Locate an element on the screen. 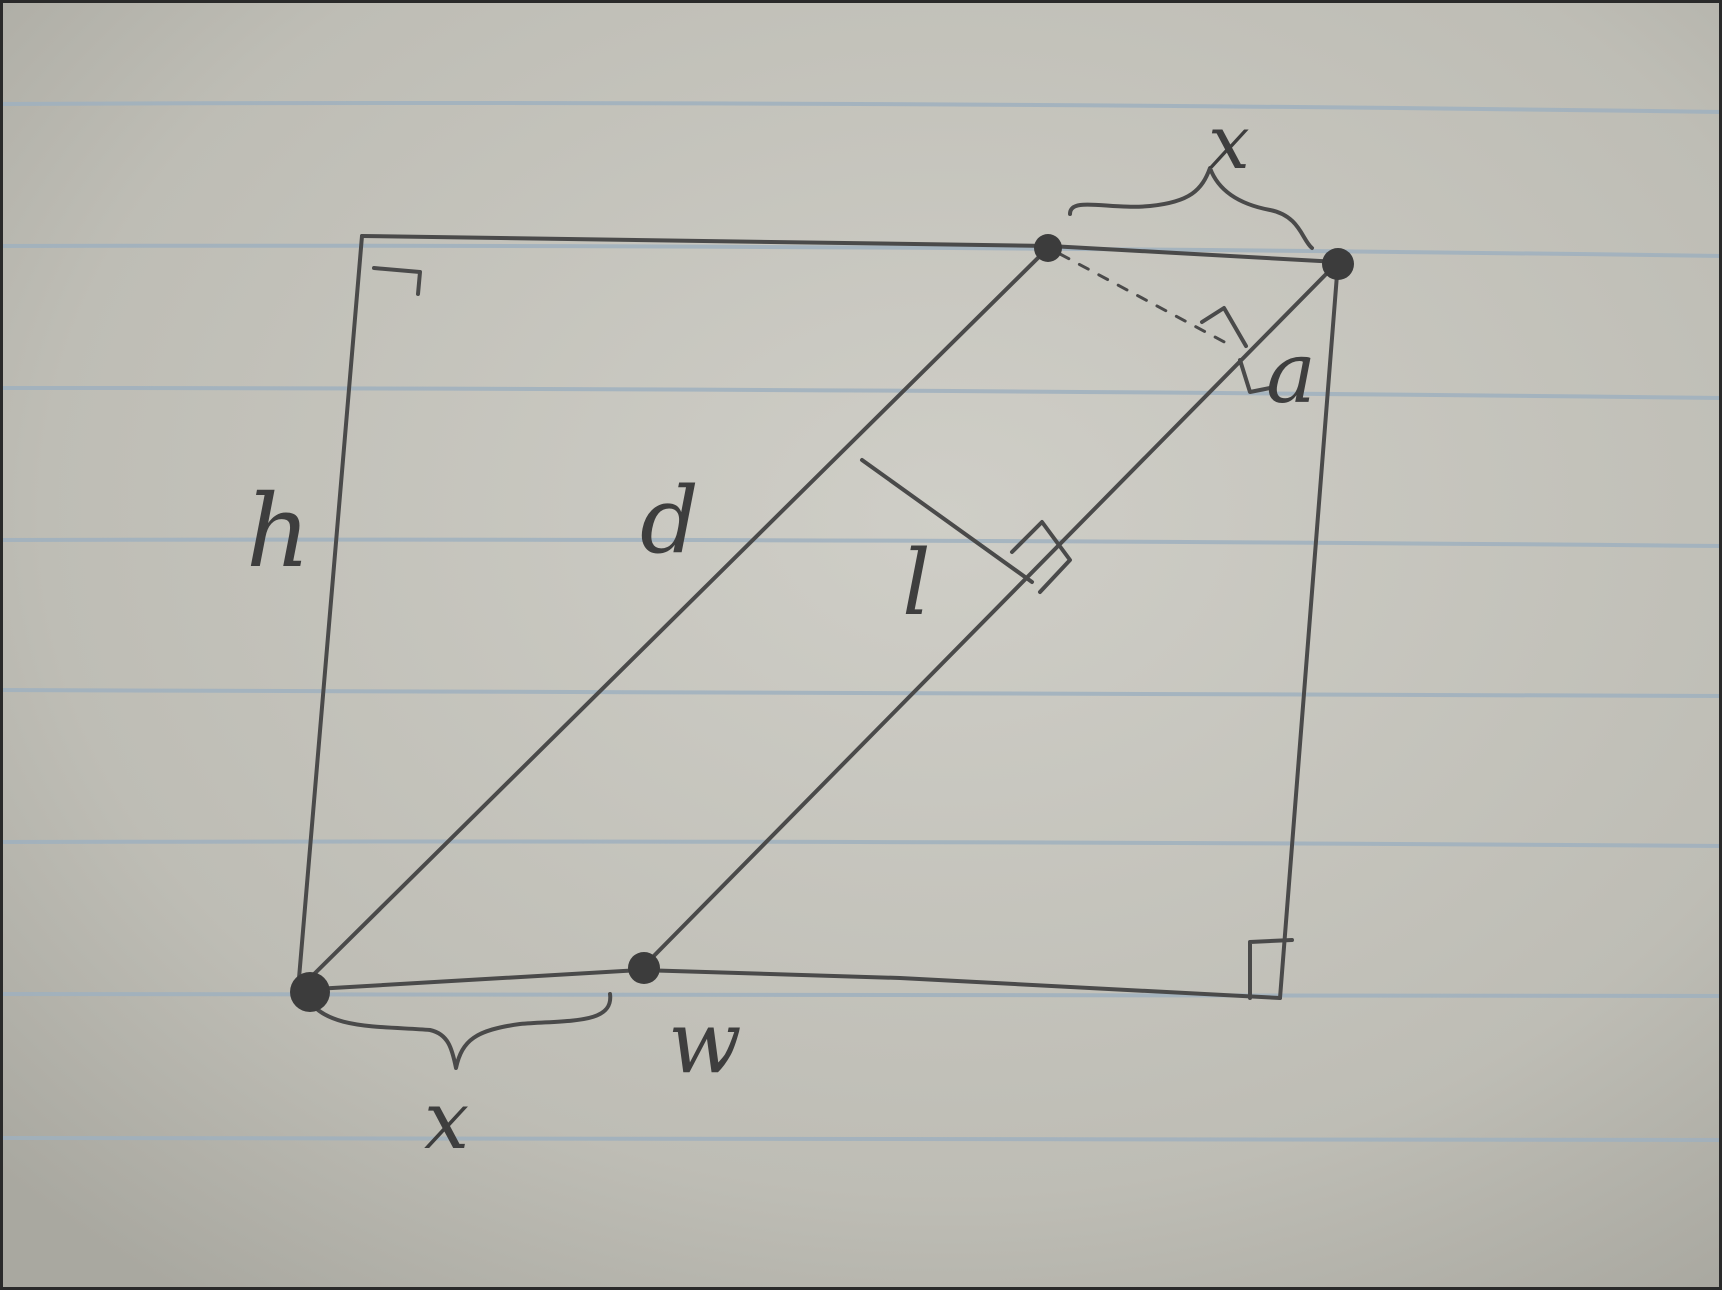  label-diagonal: d is located at coordinates (669, 520).